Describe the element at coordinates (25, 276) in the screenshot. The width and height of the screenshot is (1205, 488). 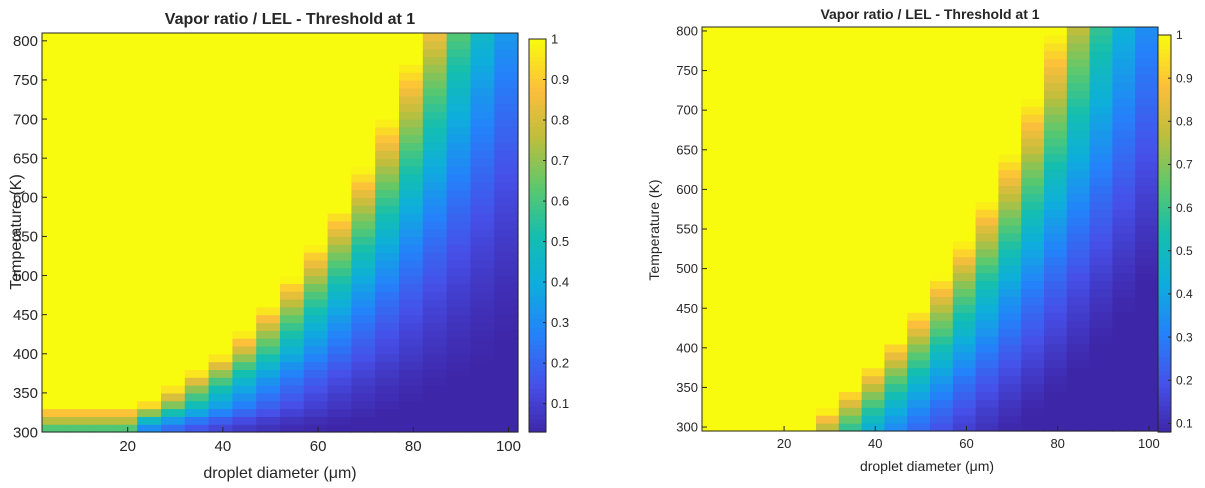
I see `y-tick-label: 500` at that location.